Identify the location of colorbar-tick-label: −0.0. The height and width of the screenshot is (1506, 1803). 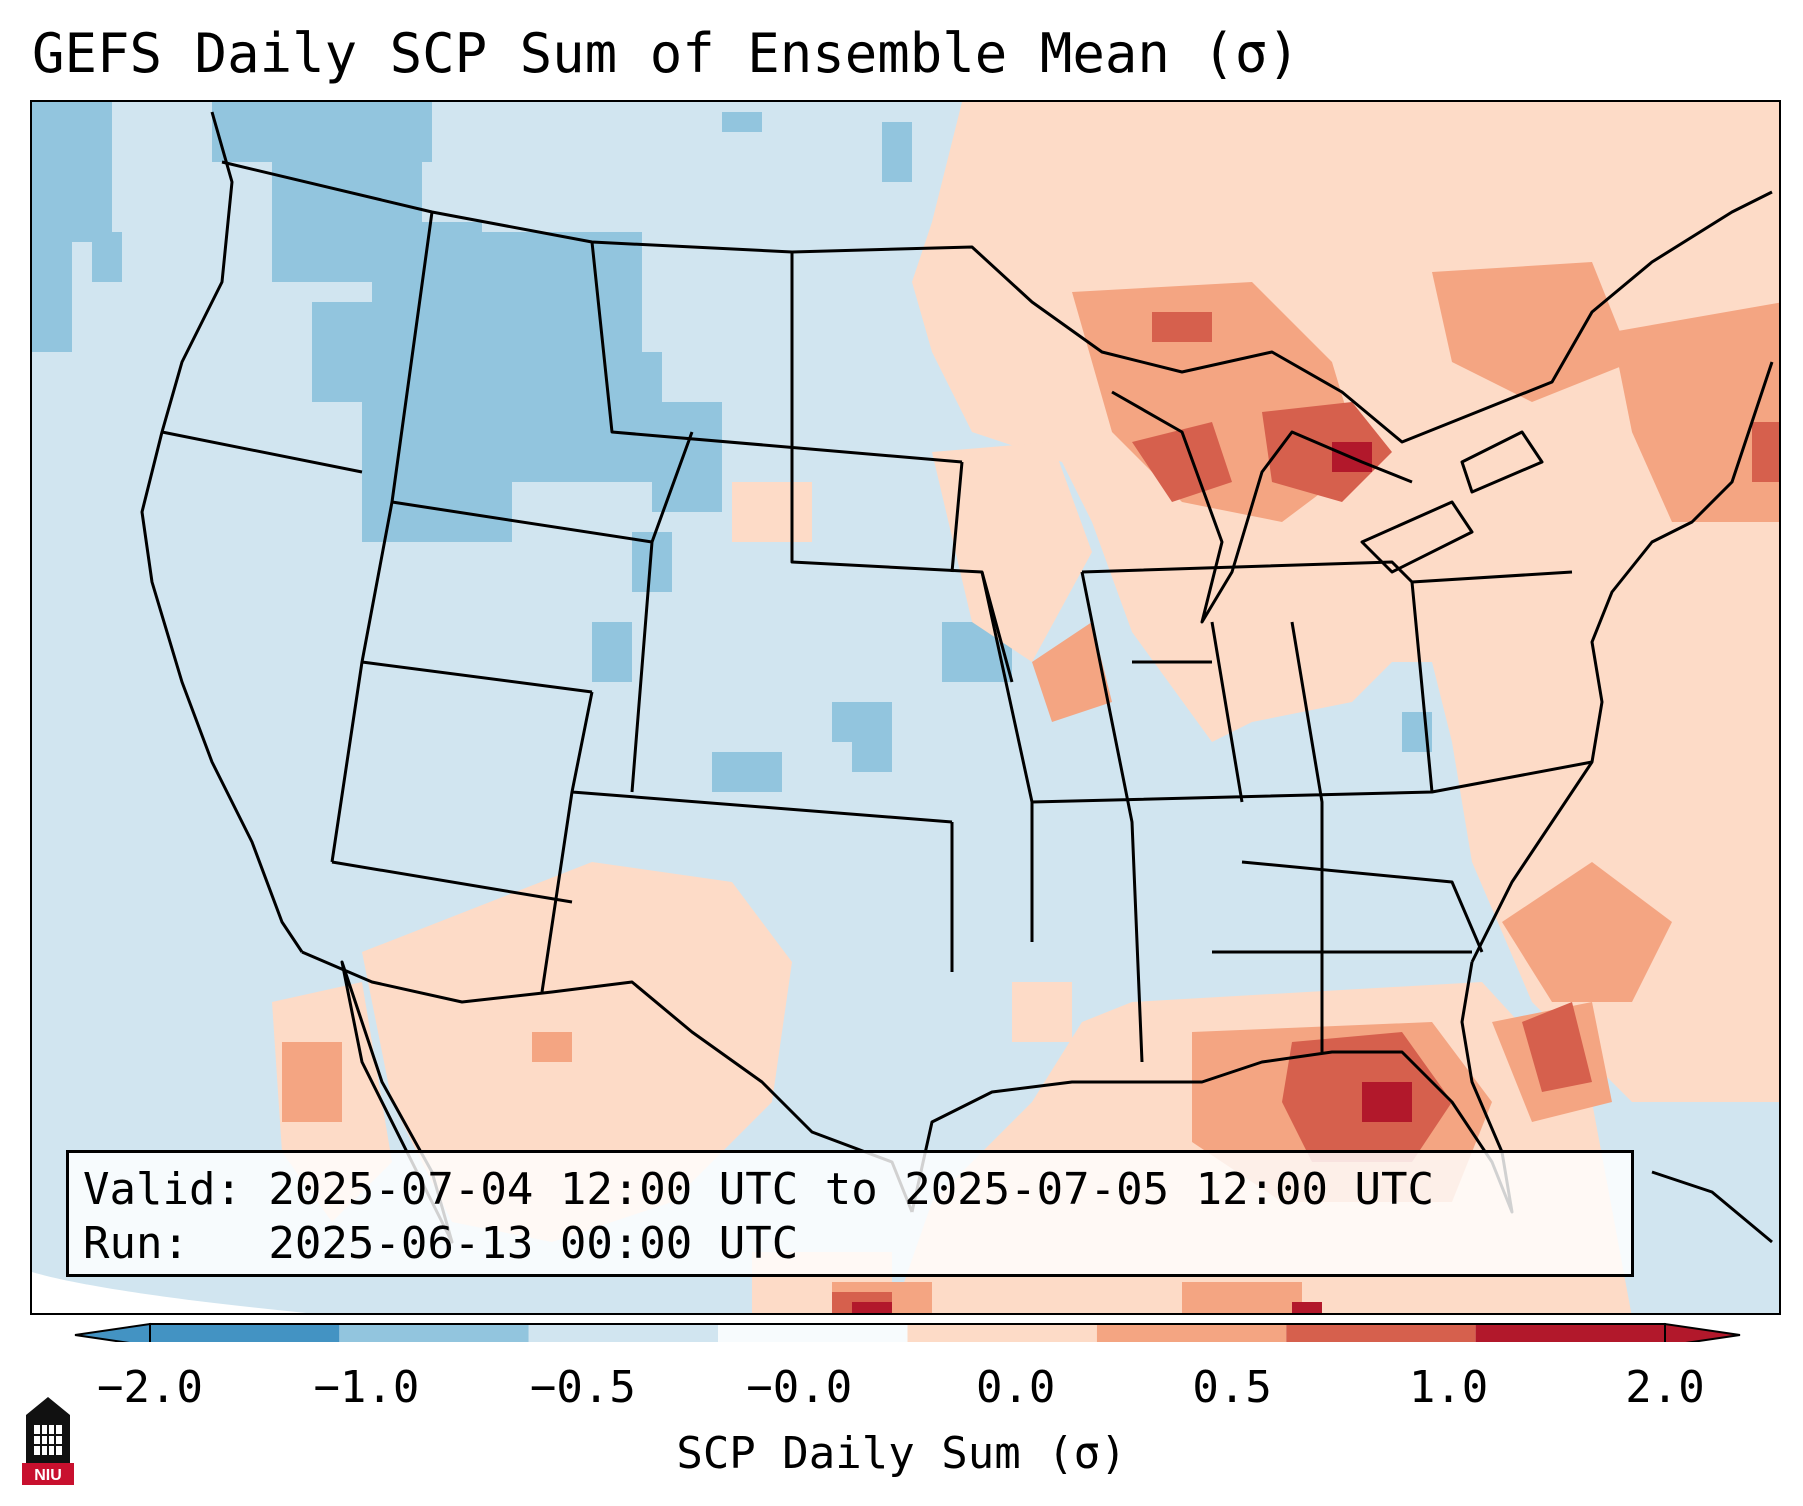
(799, 1387).